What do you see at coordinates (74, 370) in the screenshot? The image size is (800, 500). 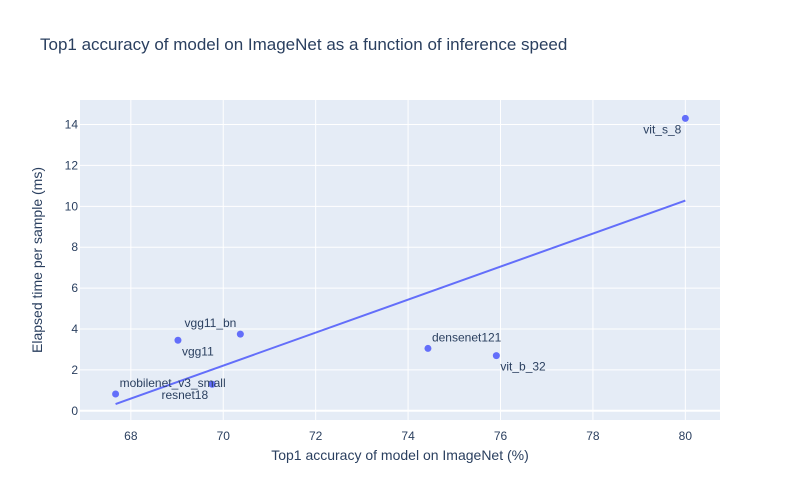 I see `y-tick-label: 2` at bounding box center [74, 370].